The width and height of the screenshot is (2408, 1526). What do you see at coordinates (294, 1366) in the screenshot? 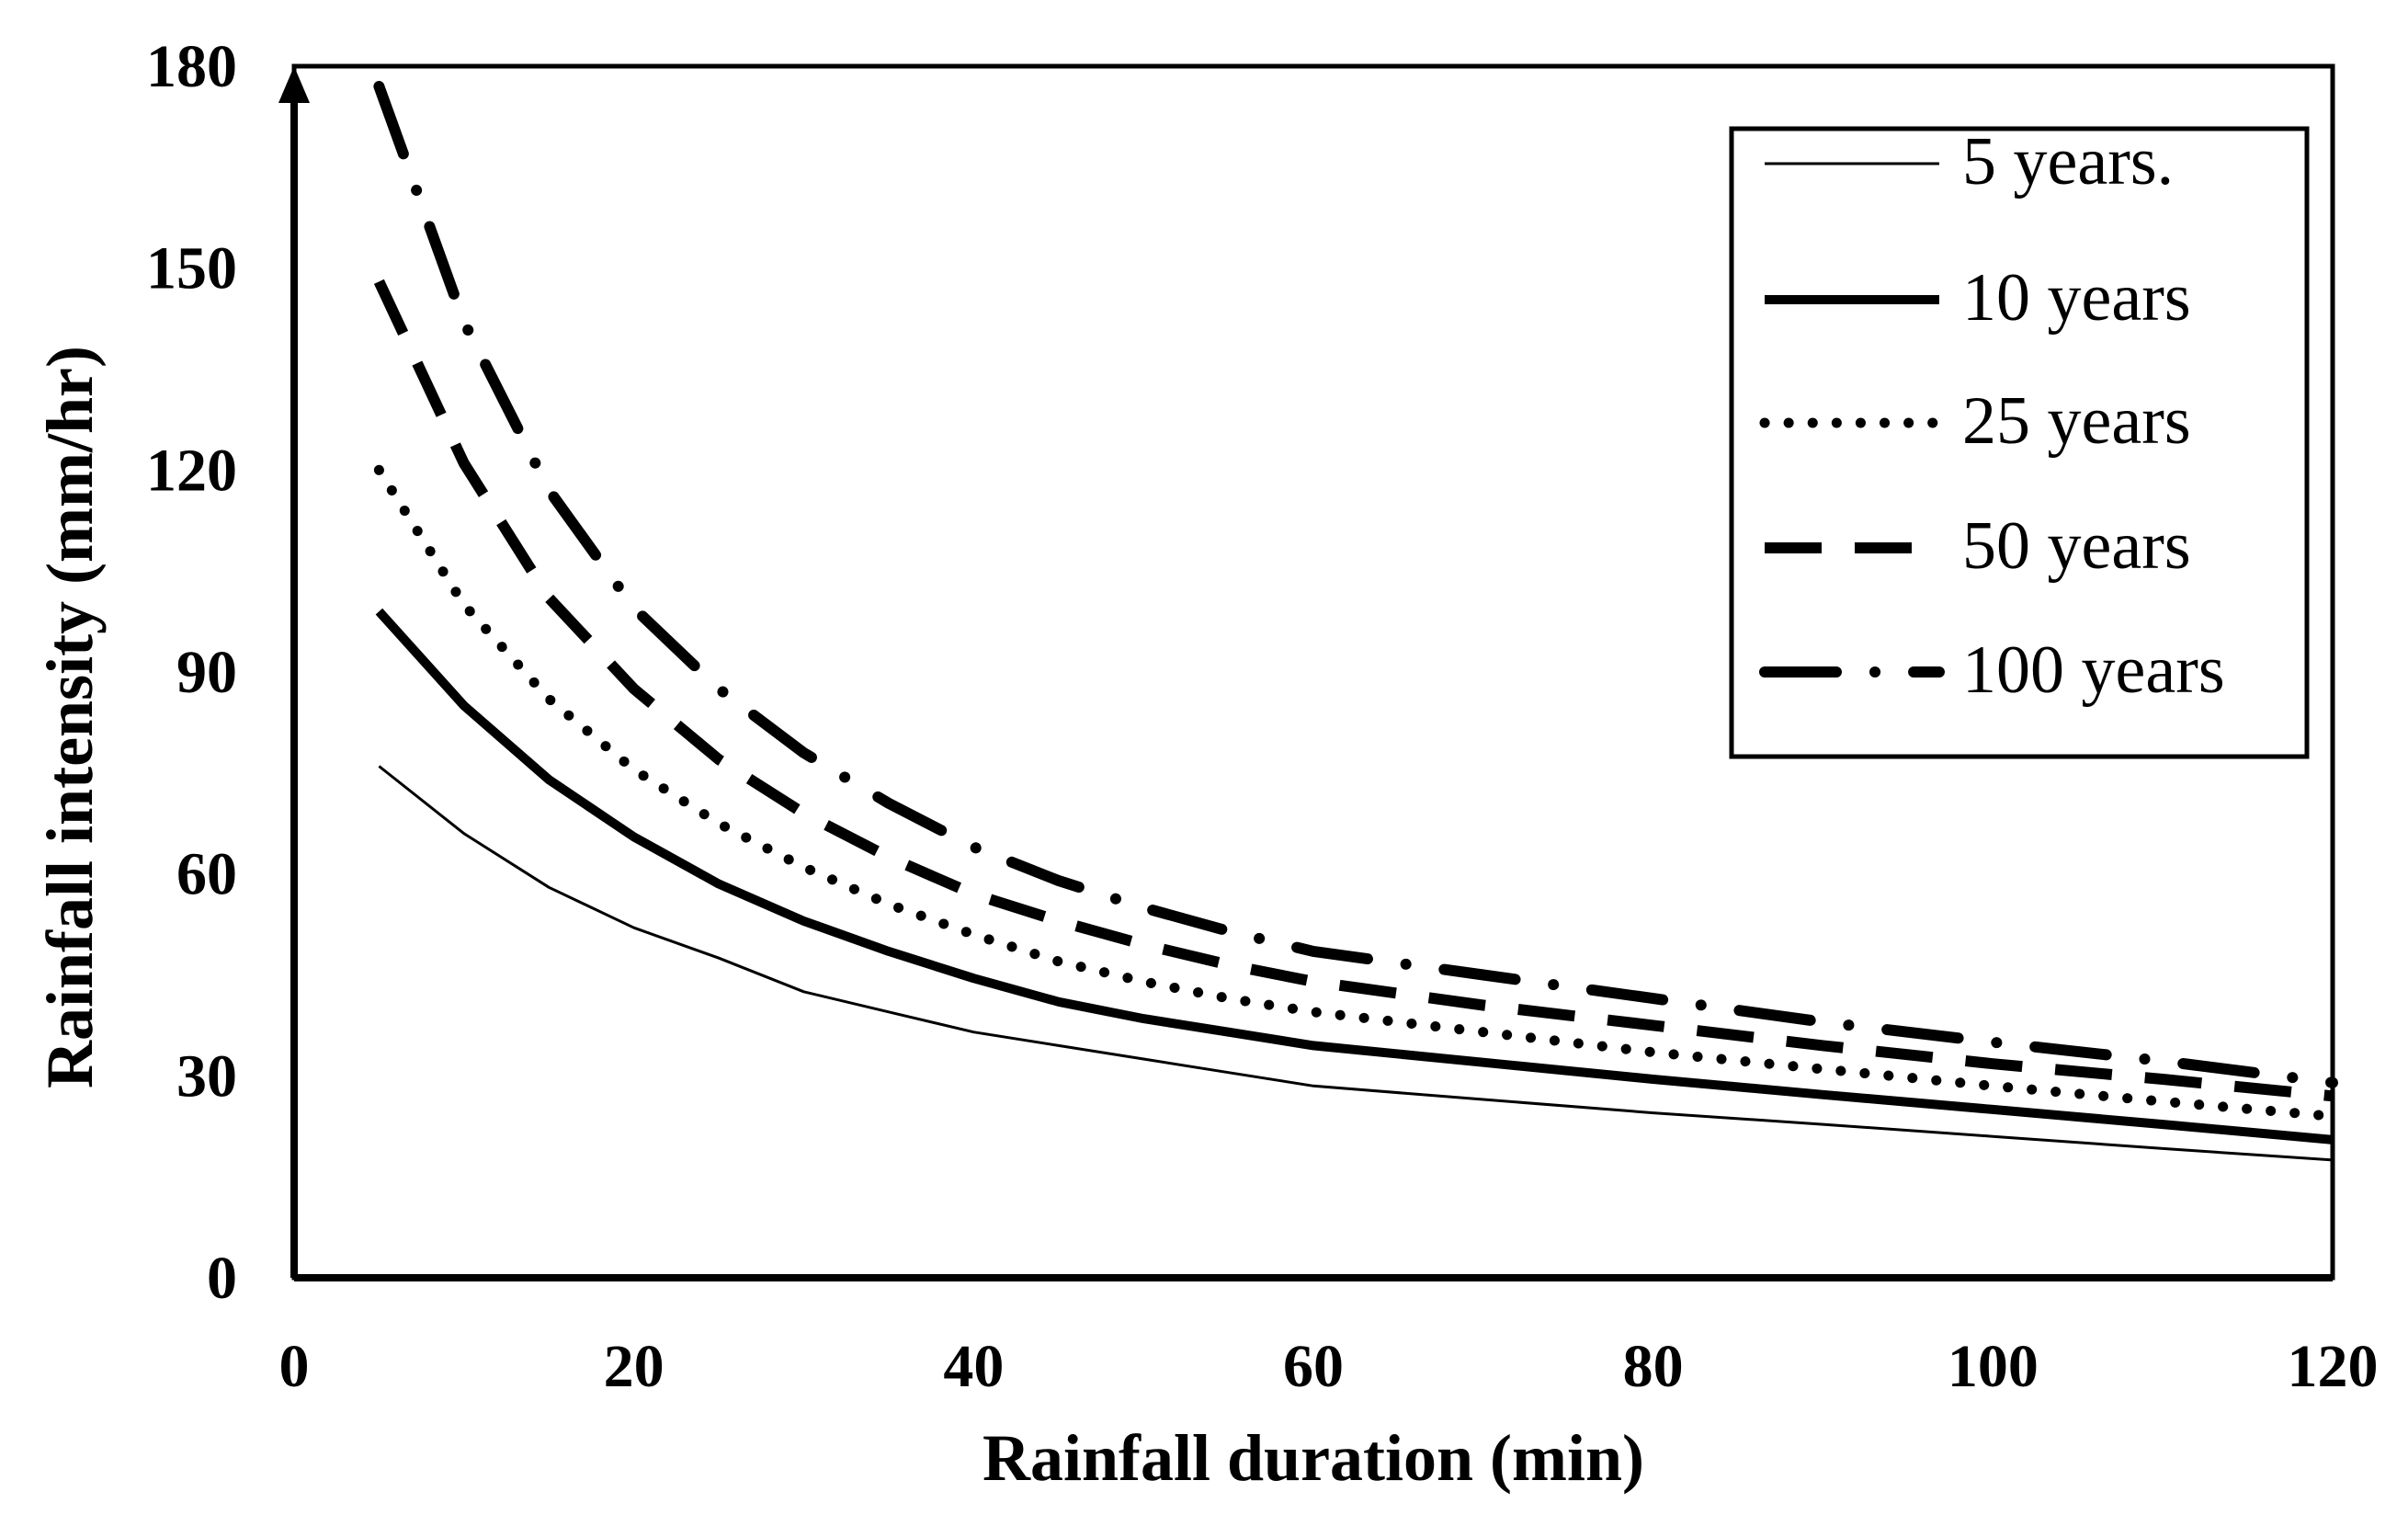
I see `x-tick-label: 0` at bounding box center [294, 1366].